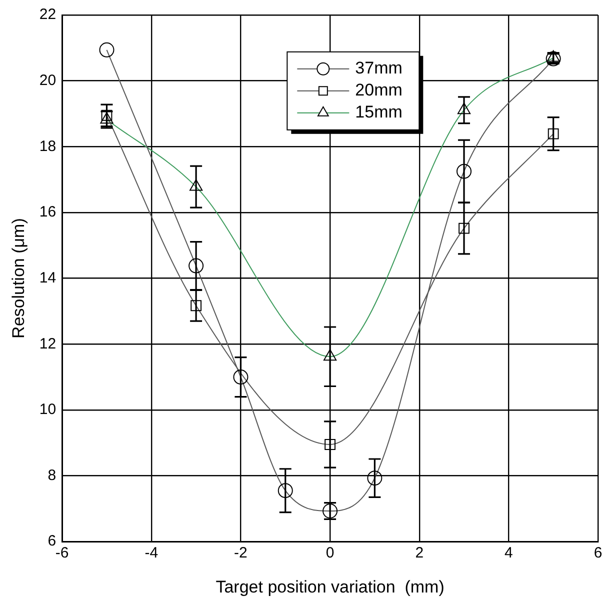 This screenshot has width=608, height=607. I want to click on y-tick-label: 18, so click(47, 146).